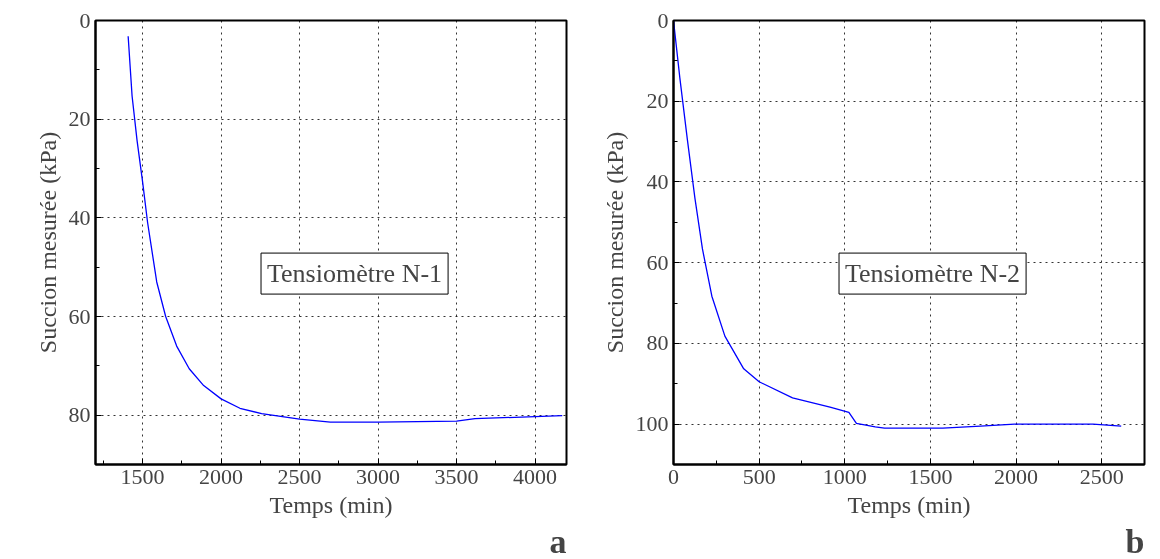 This screenshot has width=1160, height=559. What do you see at coordinates (355, 274) in the screenshot?
I see `annotation: Tensiomètre N-1` at bounding box center [355, 274].